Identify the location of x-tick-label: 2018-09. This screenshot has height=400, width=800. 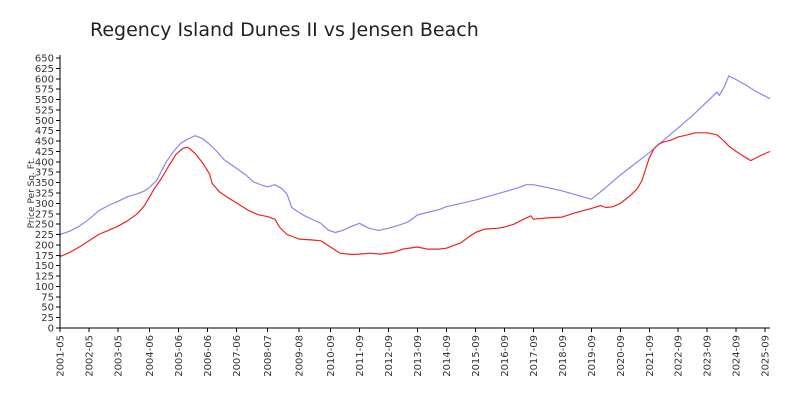
(563, 356).